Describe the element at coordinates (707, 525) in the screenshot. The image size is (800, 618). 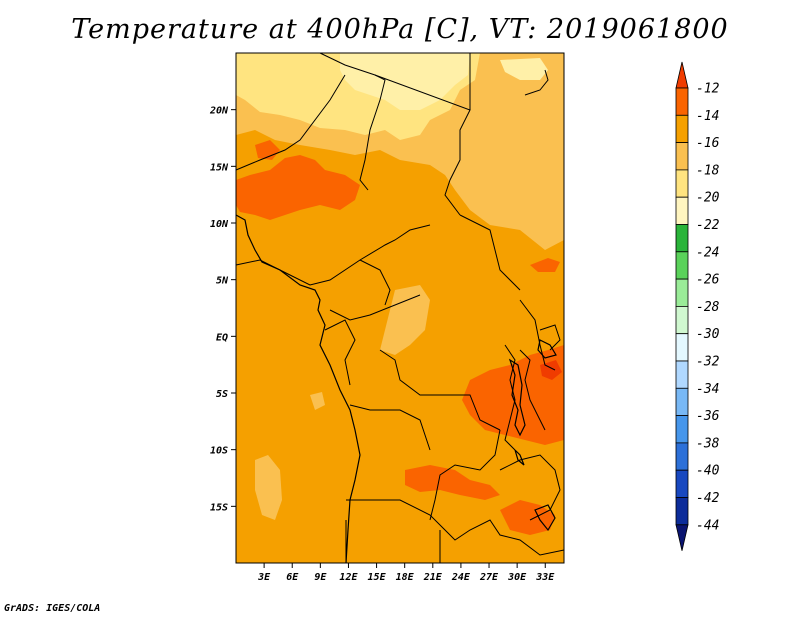
I see `colorbar-label: -44` at that location.